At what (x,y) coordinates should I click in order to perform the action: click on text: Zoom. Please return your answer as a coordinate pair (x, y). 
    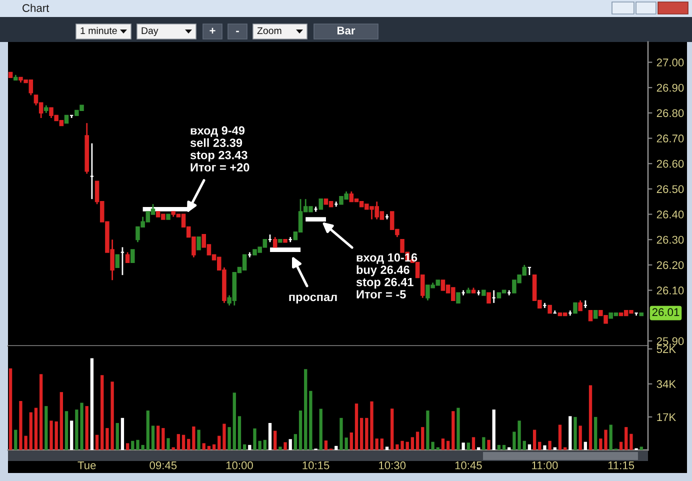
    Looking at the image, I should click on (269, 30).